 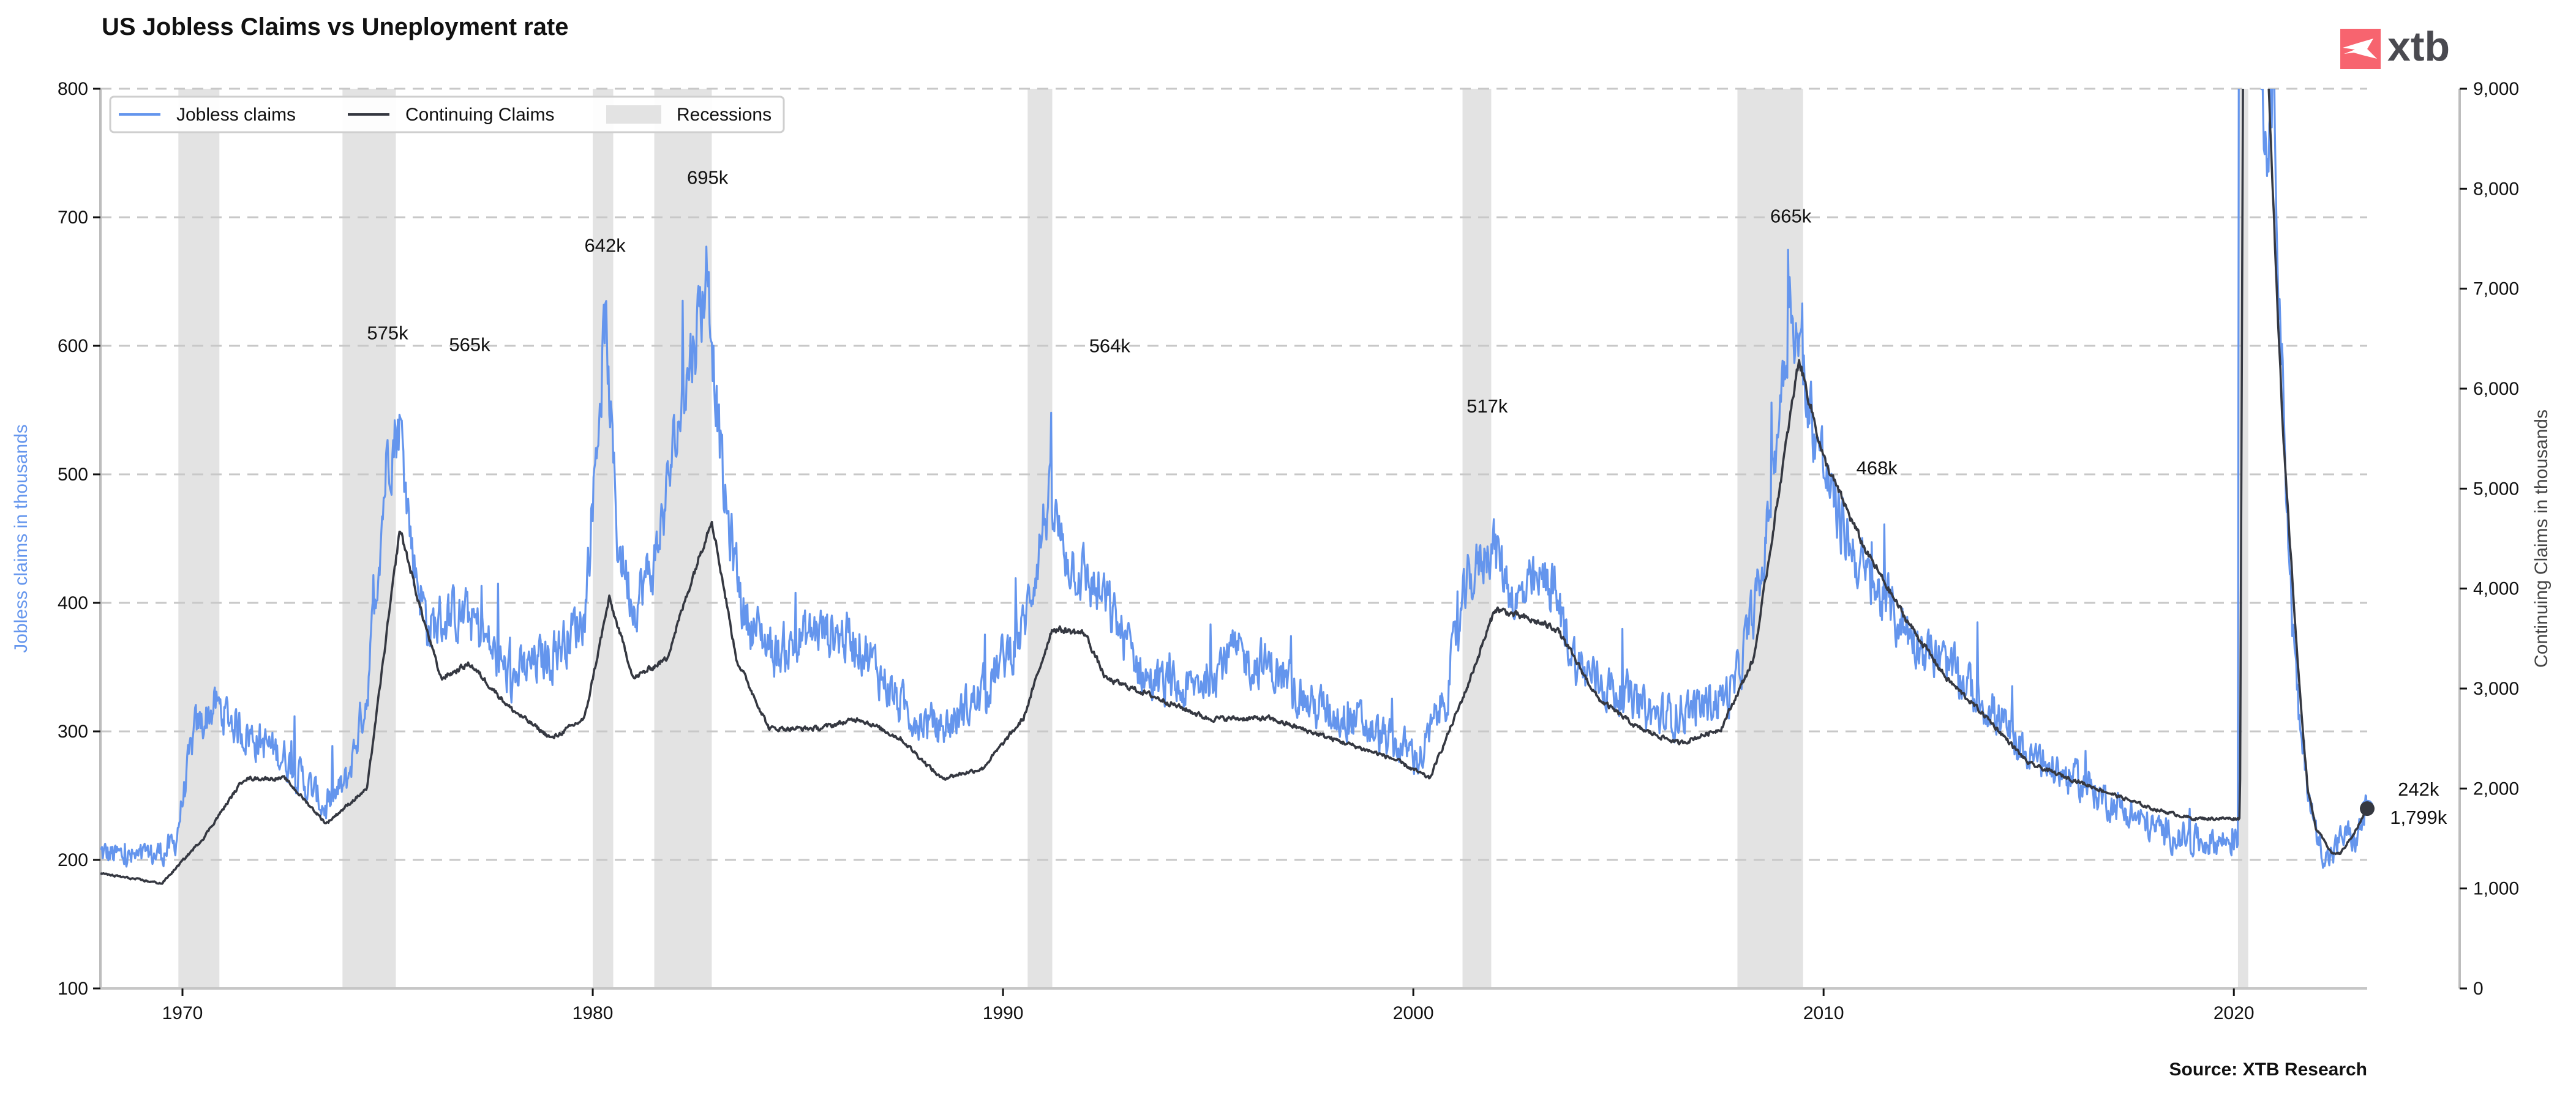 I want to click on annotation-label: 565k, so click(x=469, y=345).